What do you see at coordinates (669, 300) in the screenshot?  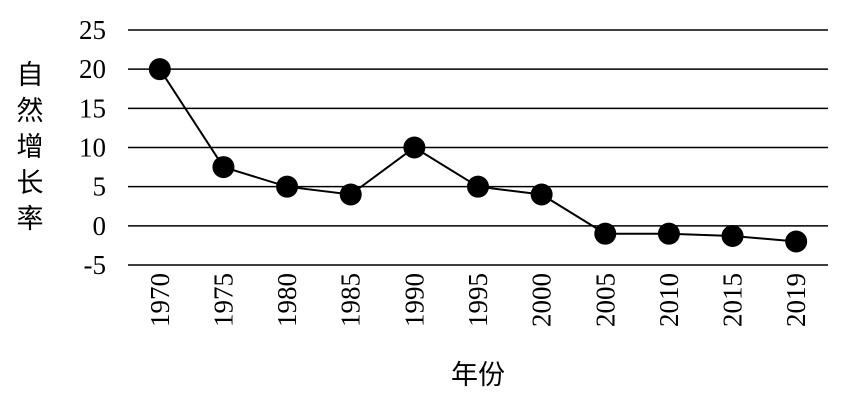 I see `x-tick-label: 2010` at bounding box center [669, 300].